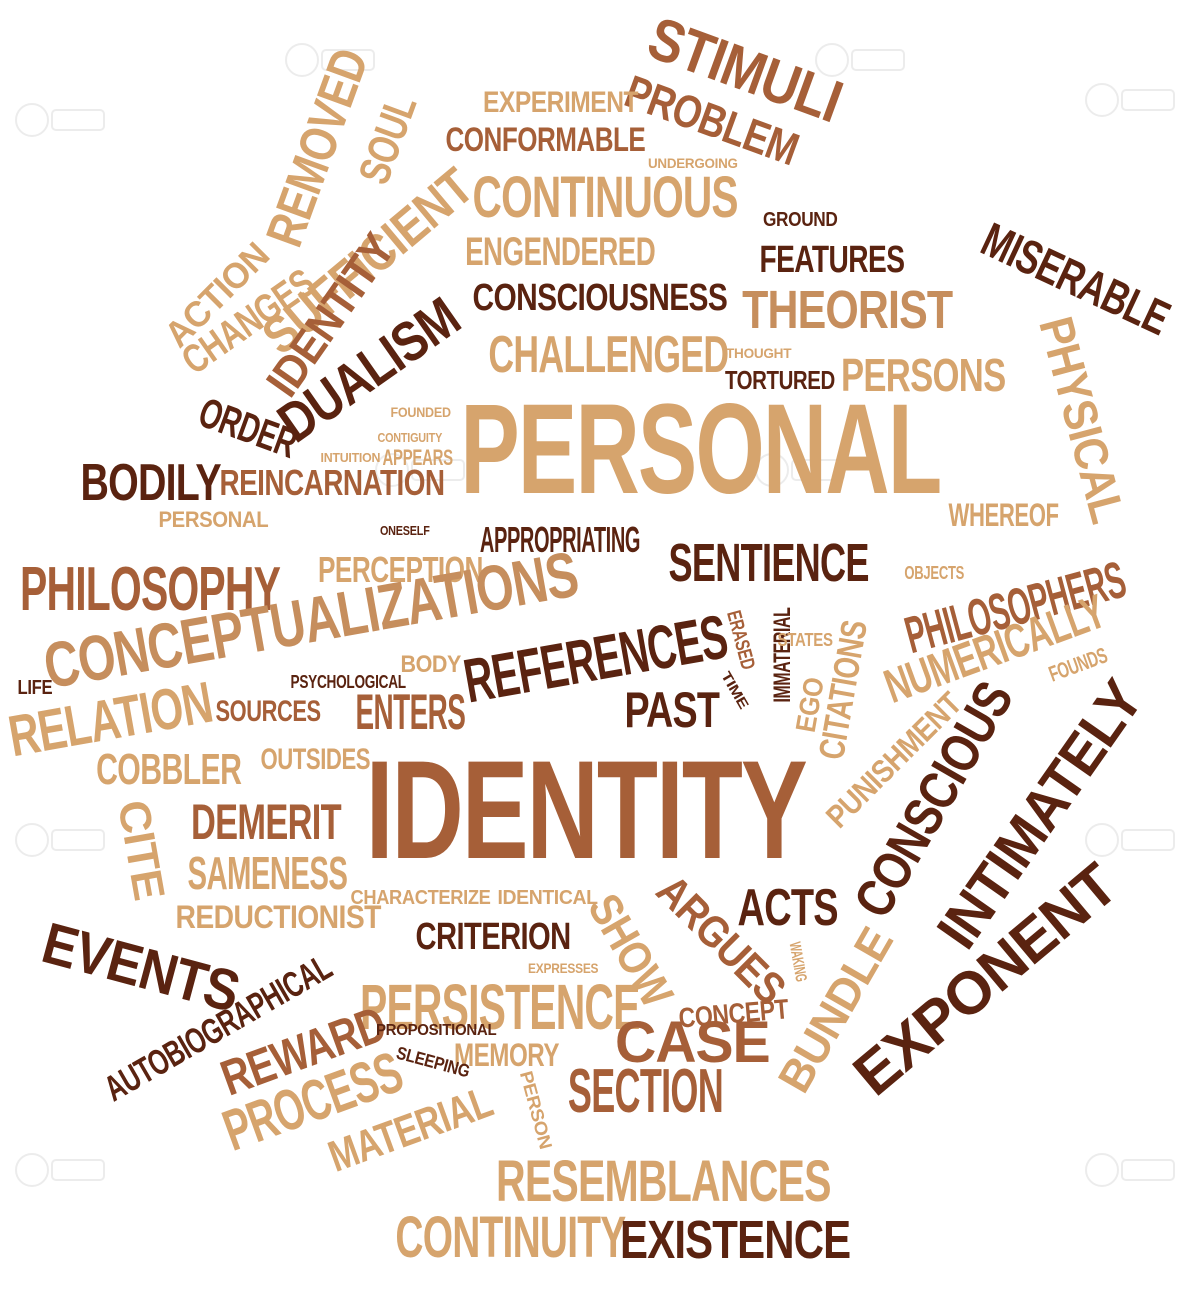 This screenshot has height=1300, width=1191. I want to click on cloud-word-outsides: OUTSIDES, so click(315, 760).